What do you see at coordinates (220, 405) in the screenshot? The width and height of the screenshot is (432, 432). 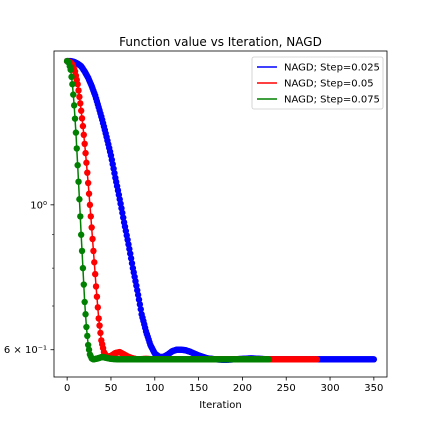 I see `x-axis-label: Iteration` at bounding box center [220, 405].